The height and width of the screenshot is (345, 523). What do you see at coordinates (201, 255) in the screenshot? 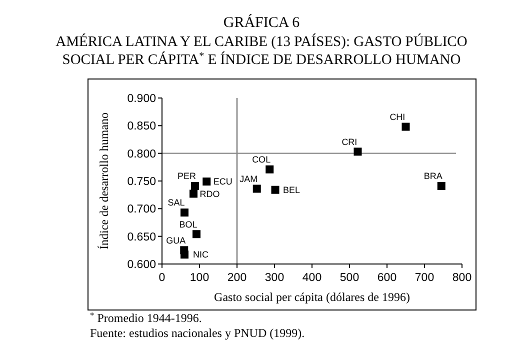
I see `annotation: NIC` at bounding box center [201, 255].